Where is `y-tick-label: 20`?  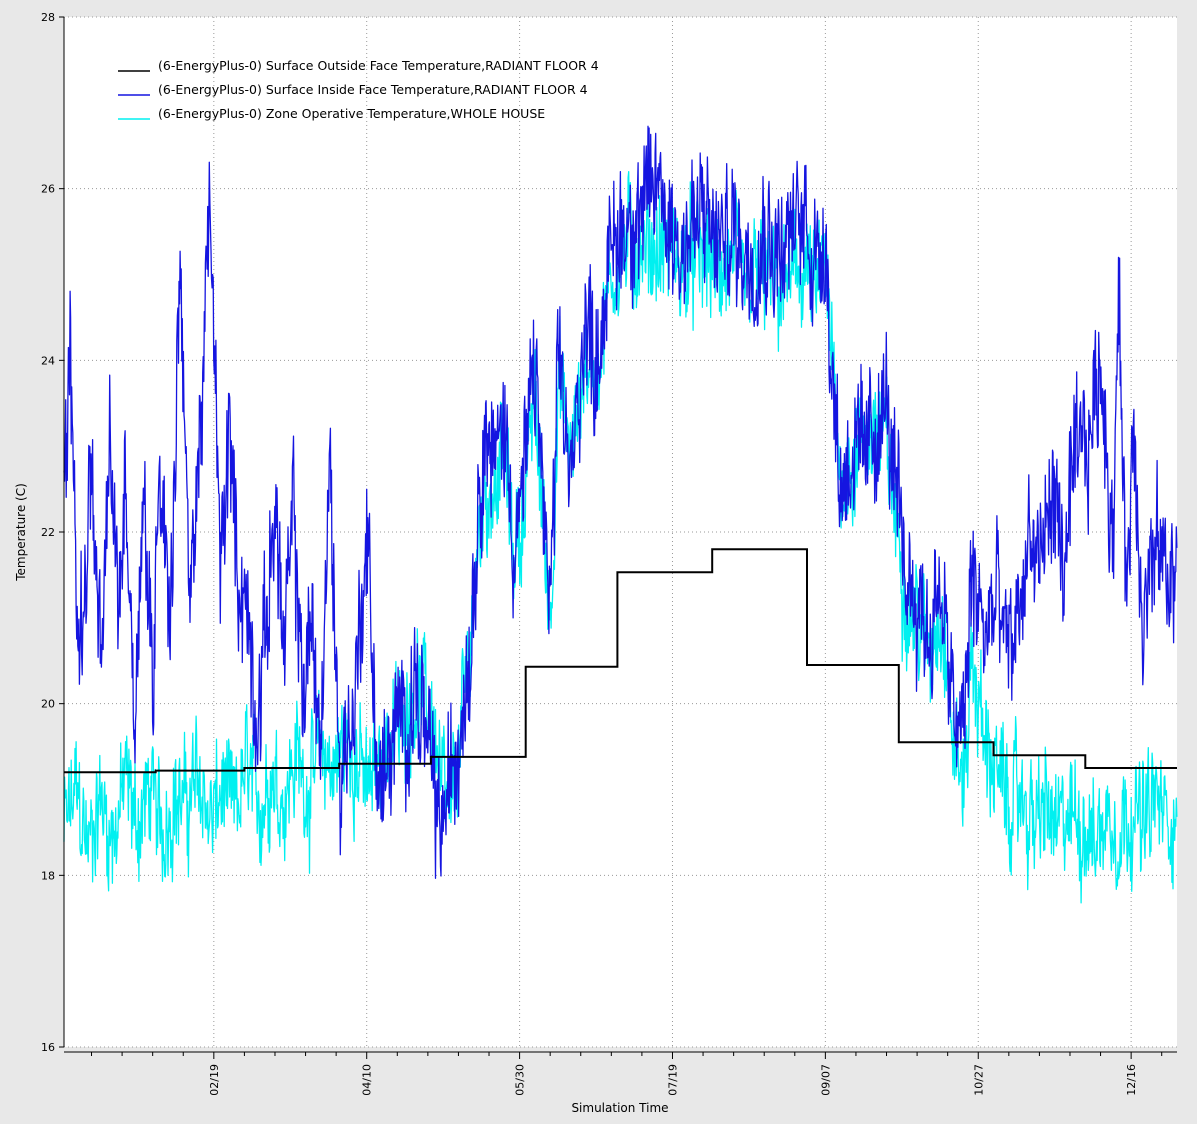
y-tick-label: 20 is located at coordinates (48, 704).